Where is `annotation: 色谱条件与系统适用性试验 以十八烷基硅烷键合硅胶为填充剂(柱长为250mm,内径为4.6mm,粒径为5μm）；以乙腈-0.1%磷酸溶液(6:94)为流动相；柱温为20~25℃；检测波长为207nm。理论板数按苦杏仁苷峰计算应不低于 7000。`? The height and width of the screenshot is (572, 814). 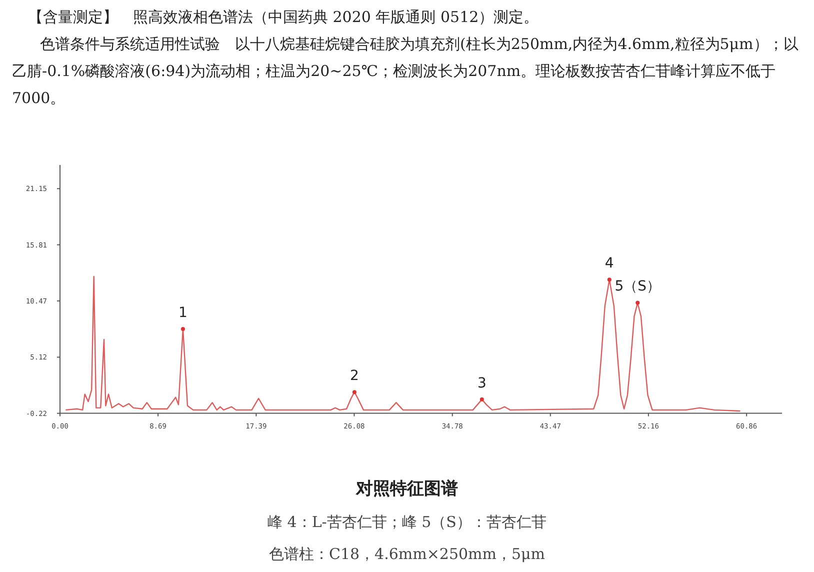
annotation: 色谱条件与系统适用性试验 以十八烷基硅烷键合硅胶为填充剂(柱长为250mm,内径为4.6mm,粒径为5μm）；以乙腈-0.1%磷酸溶液(6:94)为流动相；柱温为20~25℃；检测波长为207nm。理论板数按苦杏仁苷峰计算应不低于 7000。 is located at coordinates (406, 71).